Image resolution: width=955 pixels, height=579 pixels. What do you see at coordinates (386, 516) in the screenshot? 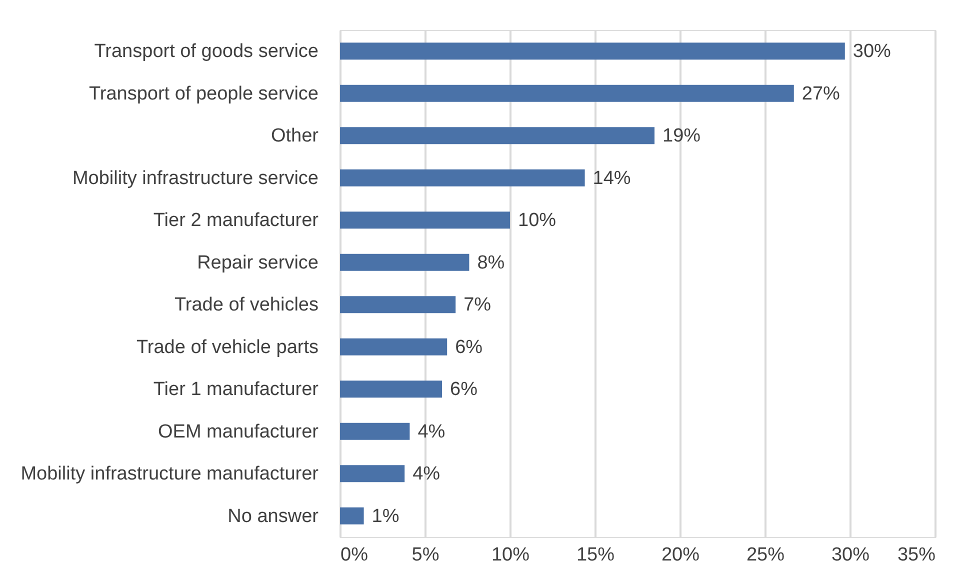
I see `data-label: 1%` at bounding box center [386, 516].